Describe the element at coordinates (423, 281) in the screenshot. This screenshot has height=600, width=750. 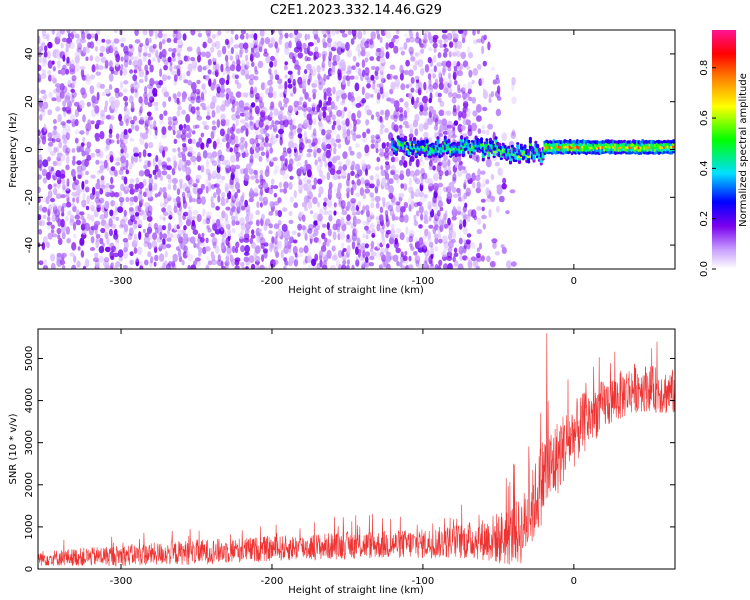
I see `x-tick-label: -100` at that location.